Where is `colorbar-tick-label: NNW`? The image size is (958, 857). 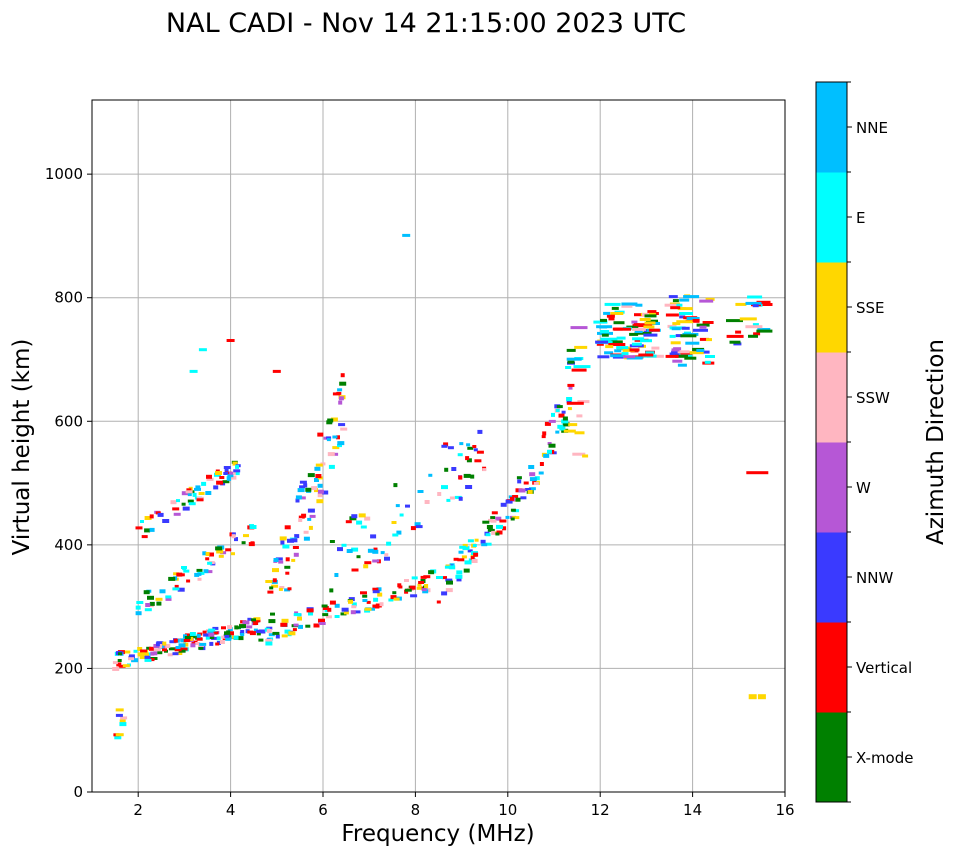 colorbar-tick-label: NNW is located at coordinates (874, 578).